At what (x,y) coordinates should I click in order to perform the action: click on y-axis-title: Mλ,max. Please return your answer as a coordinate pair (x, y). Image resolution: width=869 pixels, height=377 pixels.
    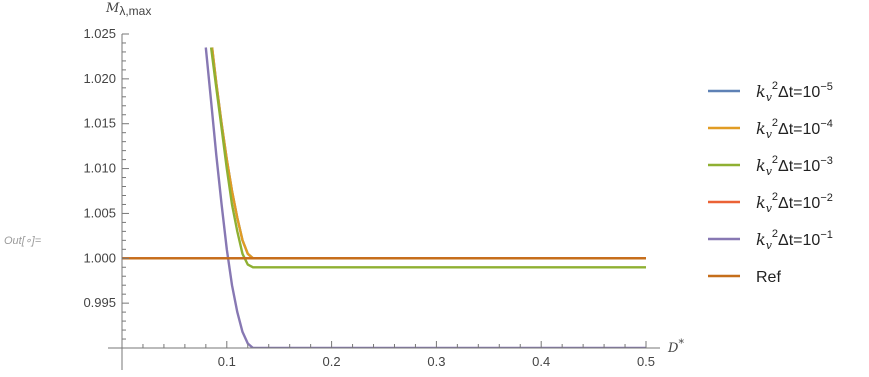
    Looking at the image, I should click on (128, 9).